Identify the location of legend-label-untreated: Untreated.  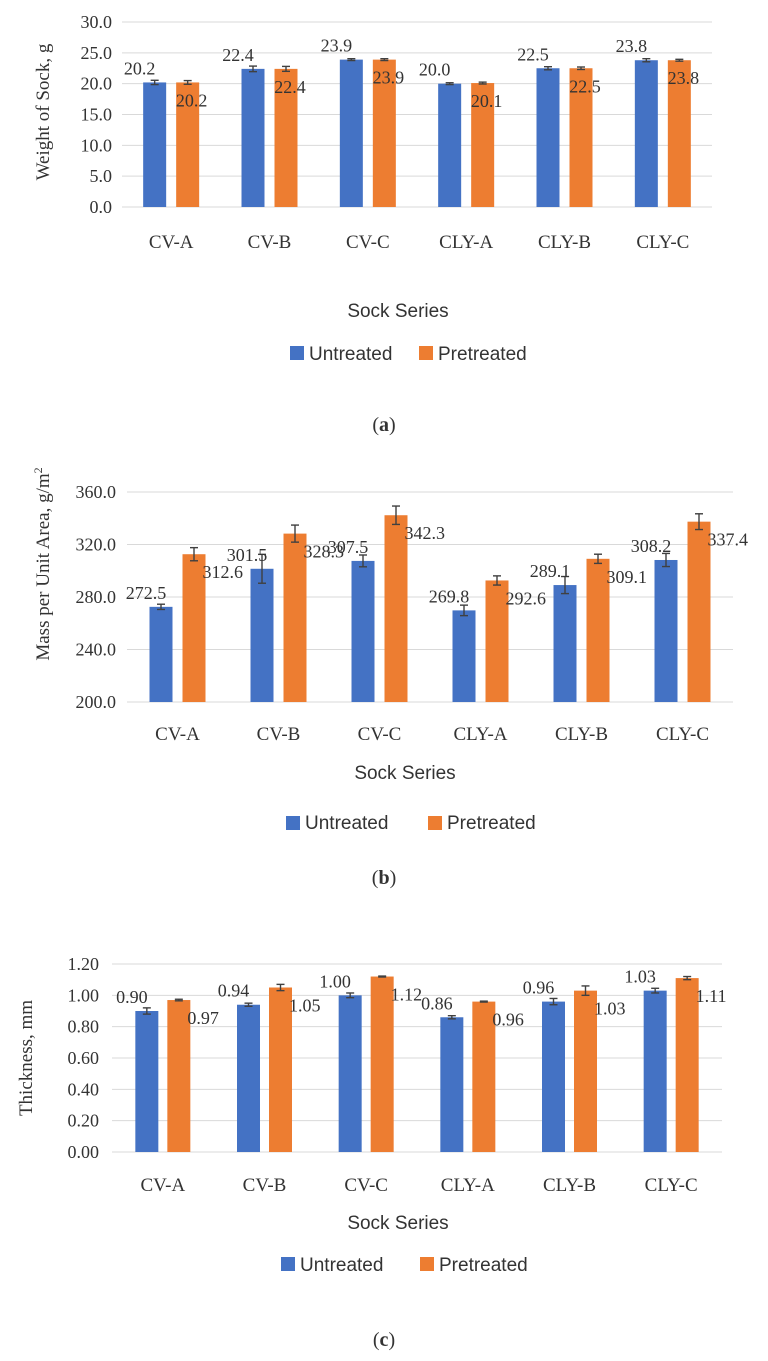
(350, 354).